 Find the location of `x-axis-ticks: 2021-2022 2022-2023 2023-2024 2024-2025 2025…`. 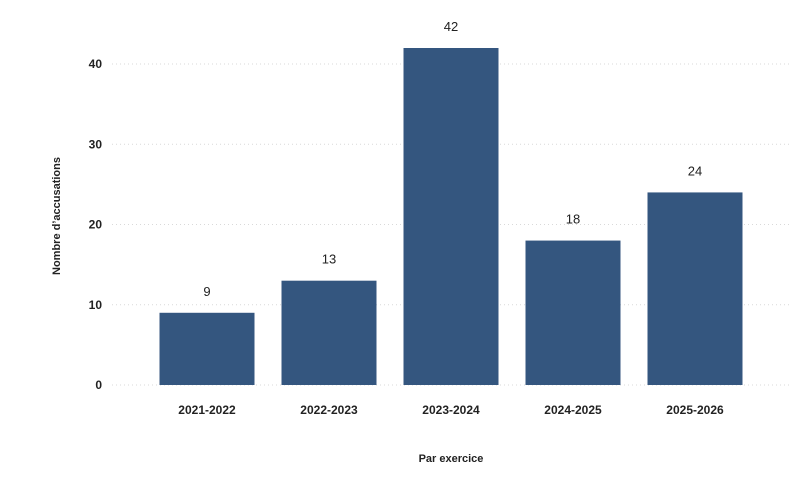

x-axis-ticks: 2021-2022 2022-2023 2023-2024 2024-2025 2025… is located at coordinates (451, 410).